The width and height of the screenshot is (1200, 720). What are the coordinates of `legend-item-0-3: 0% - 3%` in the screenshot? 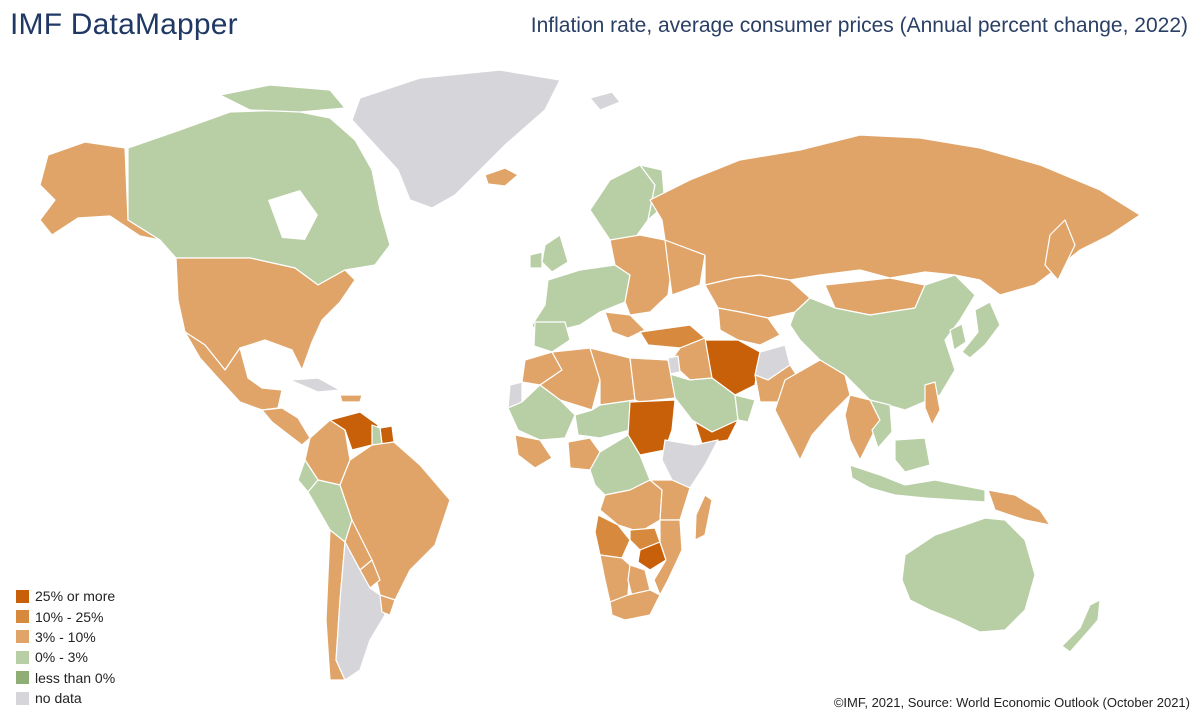 It's located at (65, 657).